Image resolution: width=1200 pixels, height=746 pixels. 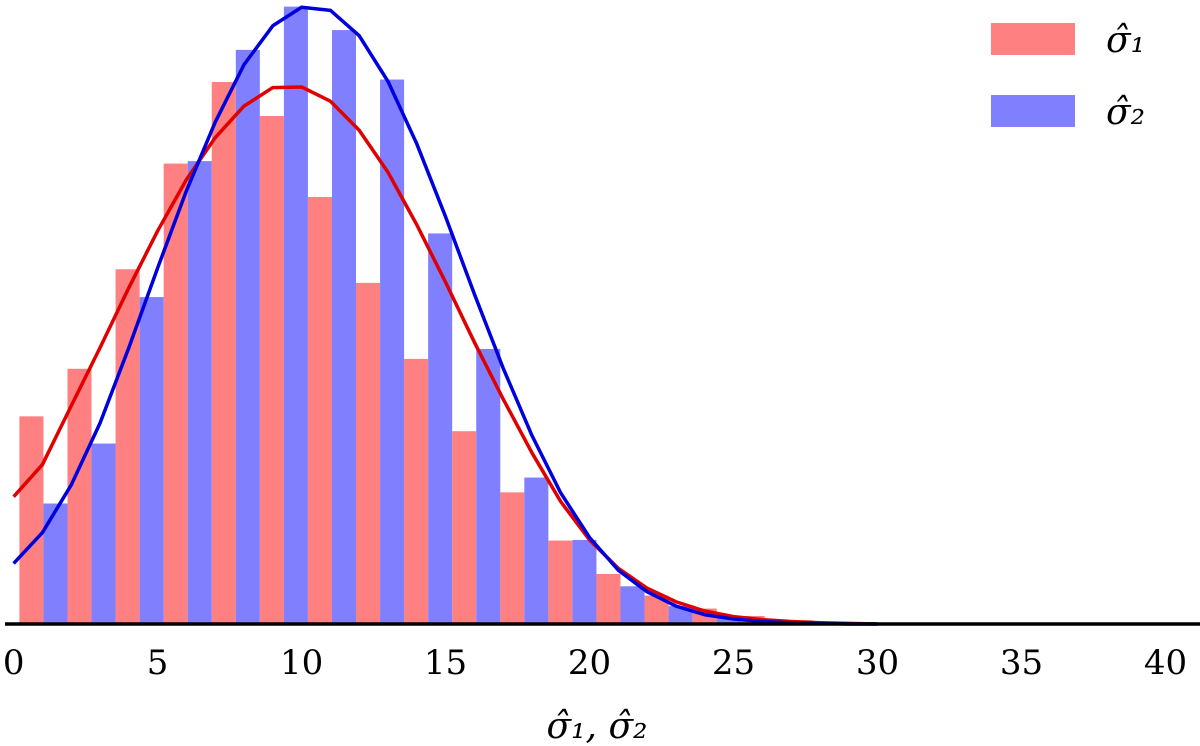 I want to click on x-tick-label-20: 20, so click(x=589, y=663).